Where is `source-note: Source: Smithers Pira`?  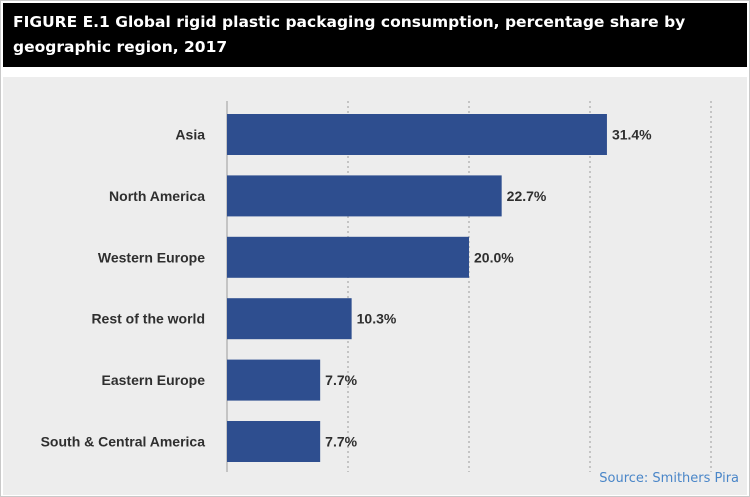
source-note: Source: Smithers Pira is located at coordinates (669, 478).